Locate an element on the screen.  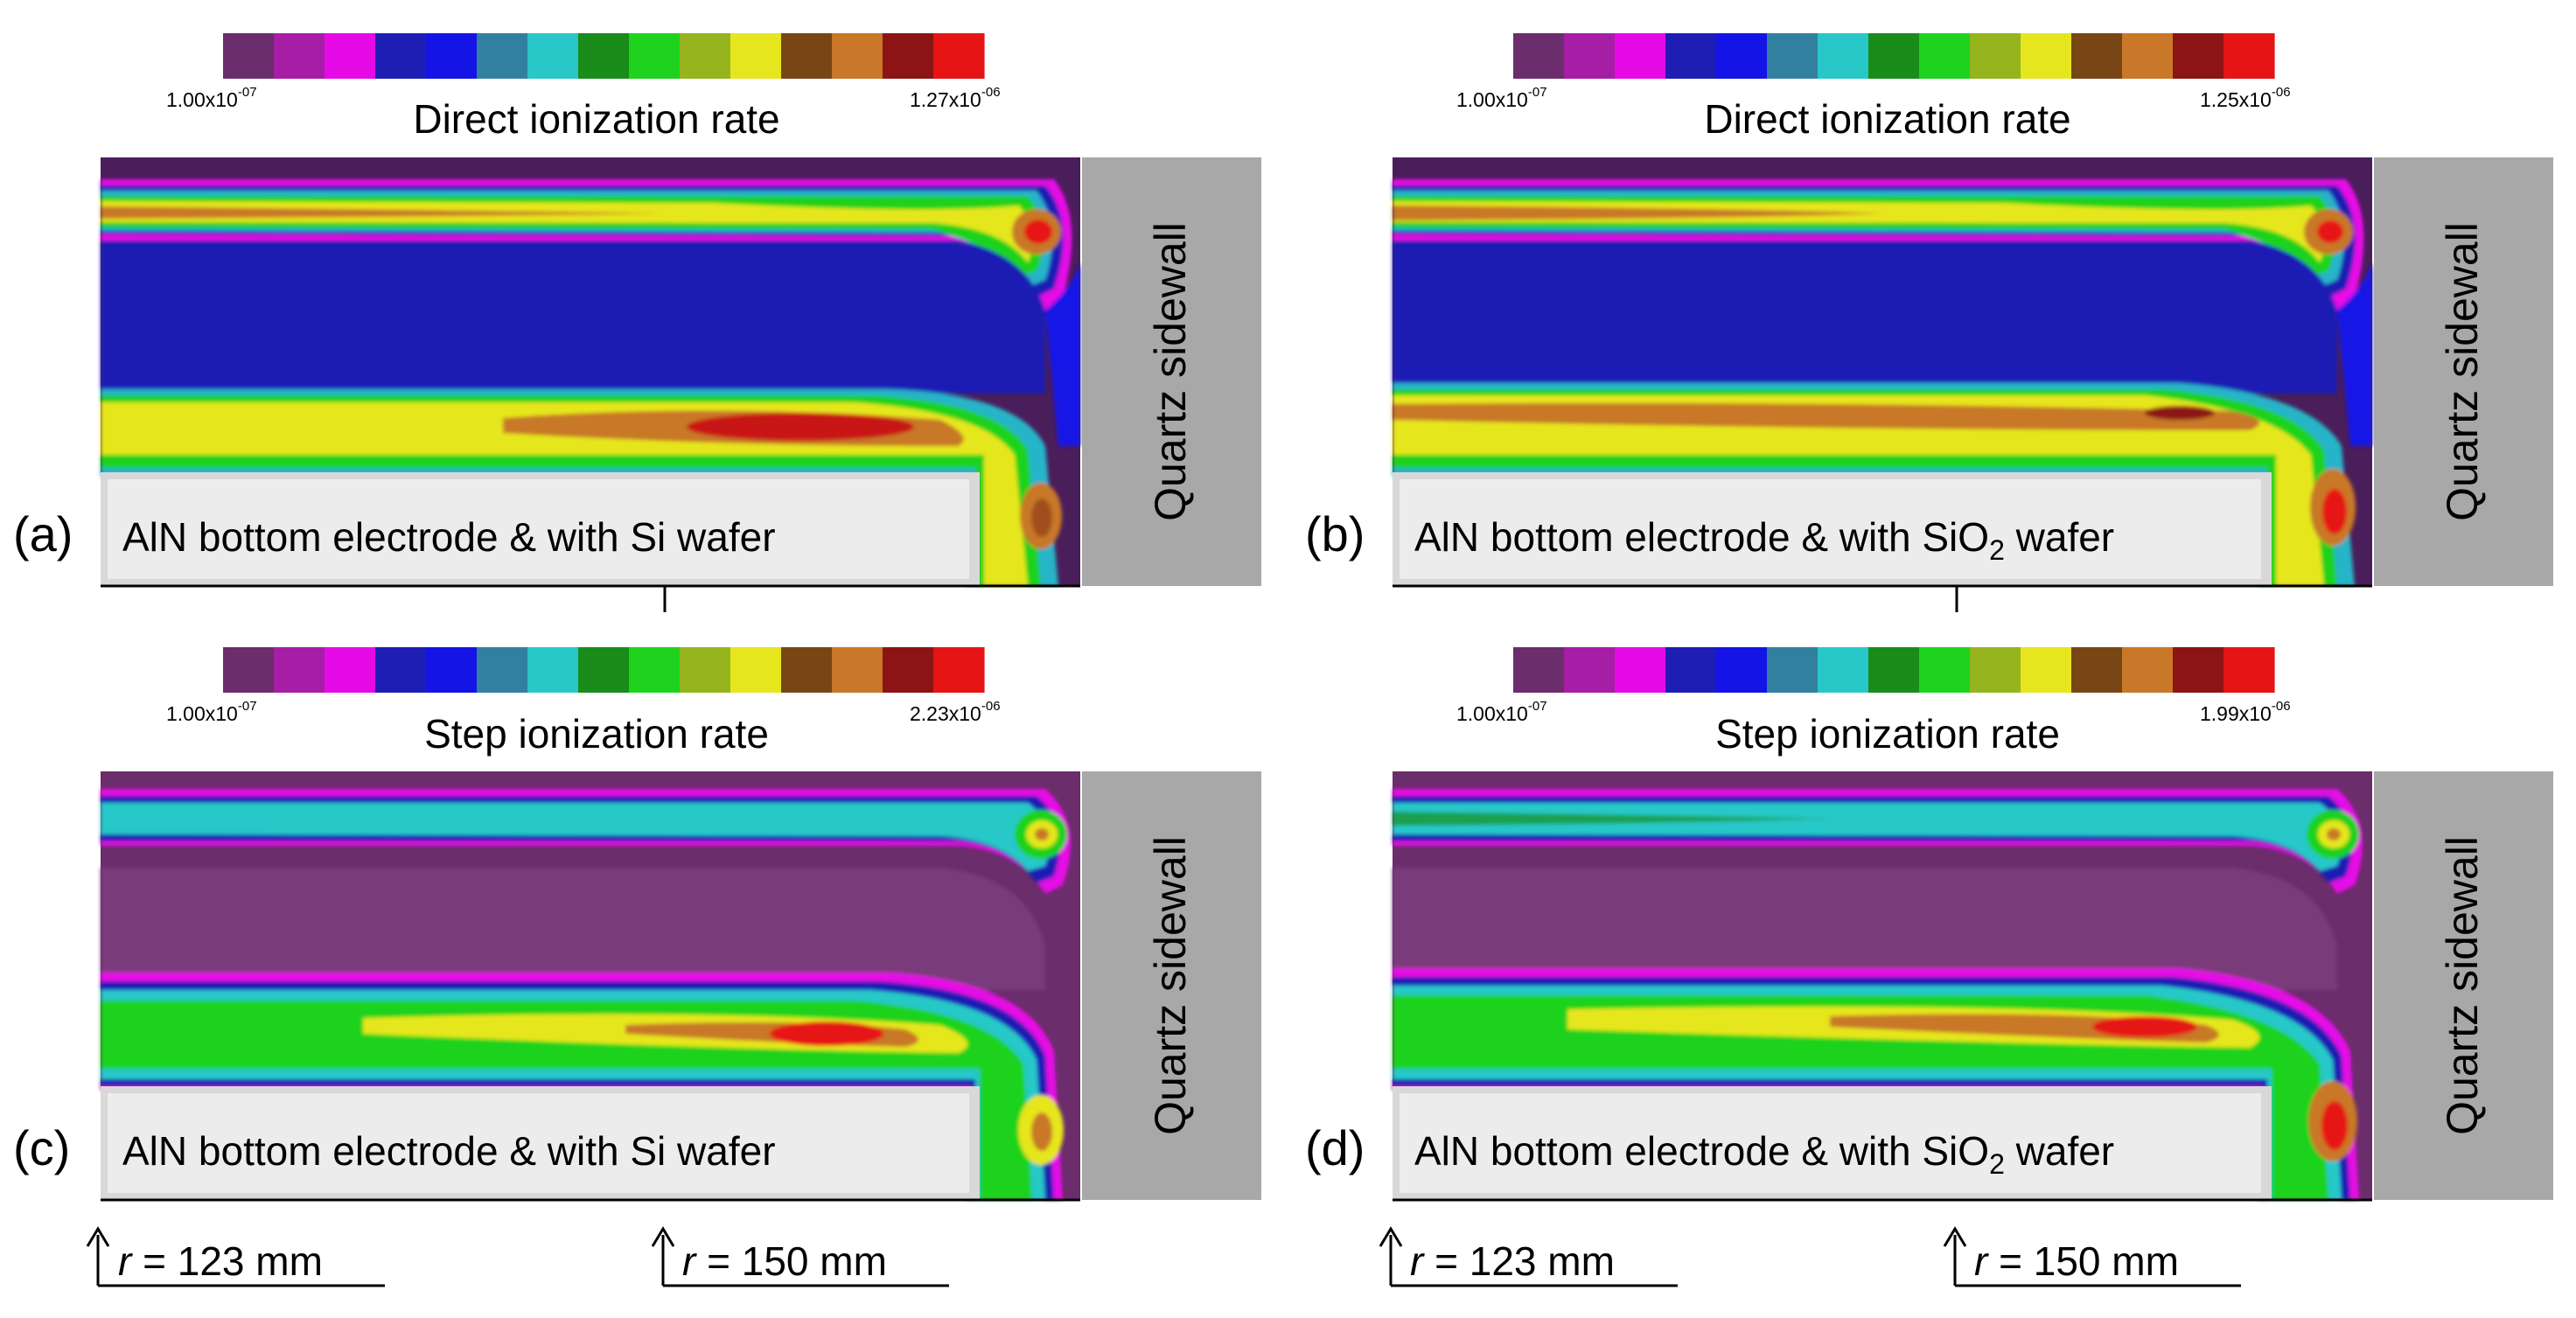
colorbar-title-d: Step ionization rate is located at coordinates (1887, 734).